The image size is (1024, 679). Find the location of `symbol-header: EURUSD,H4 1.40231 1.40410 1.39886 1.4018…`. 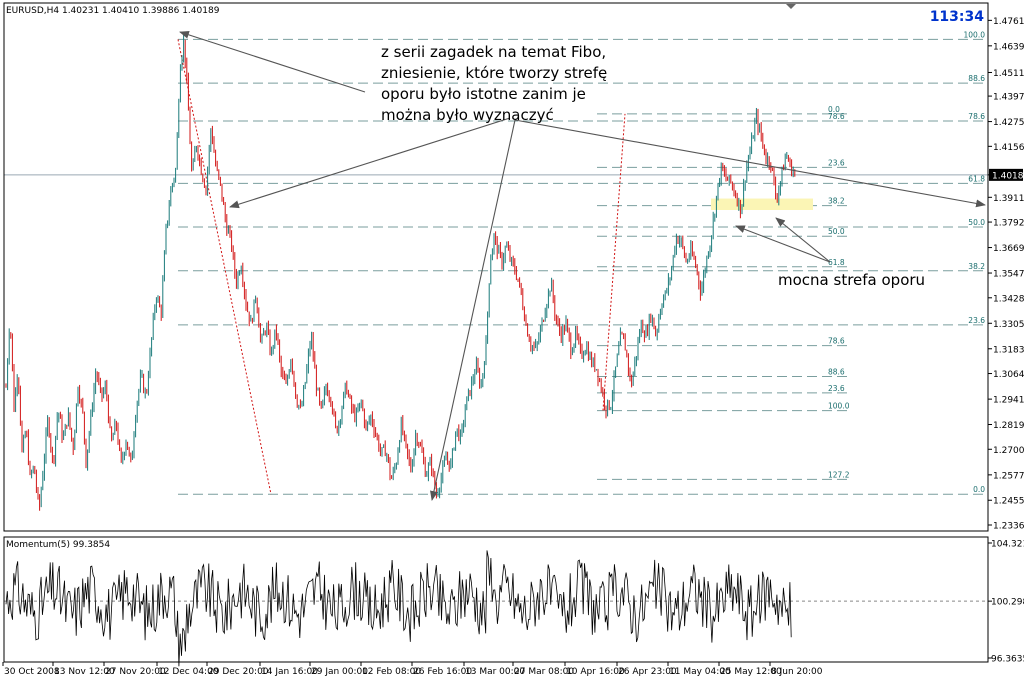

symbol-header: EURUSD,H4 1.40231 1.40410 1.39886 1.4018… is located at coordinates (113, 11).